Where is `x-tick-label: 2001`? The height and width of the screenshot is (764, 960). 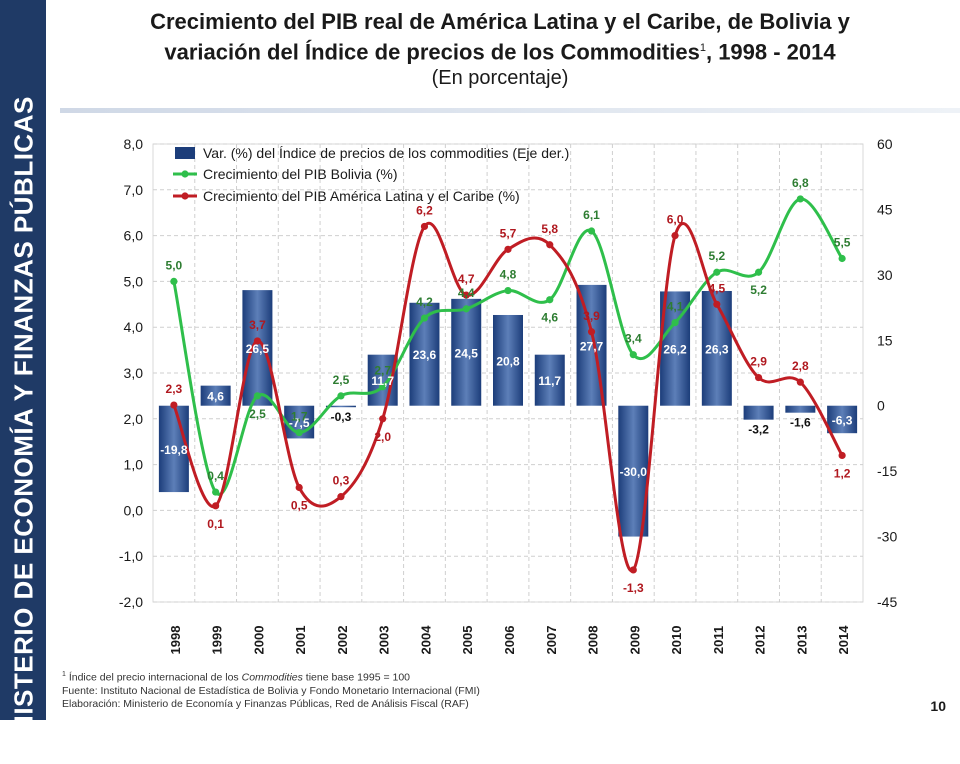
x-tick-label: 2001 is located at coordinates (300, 640).